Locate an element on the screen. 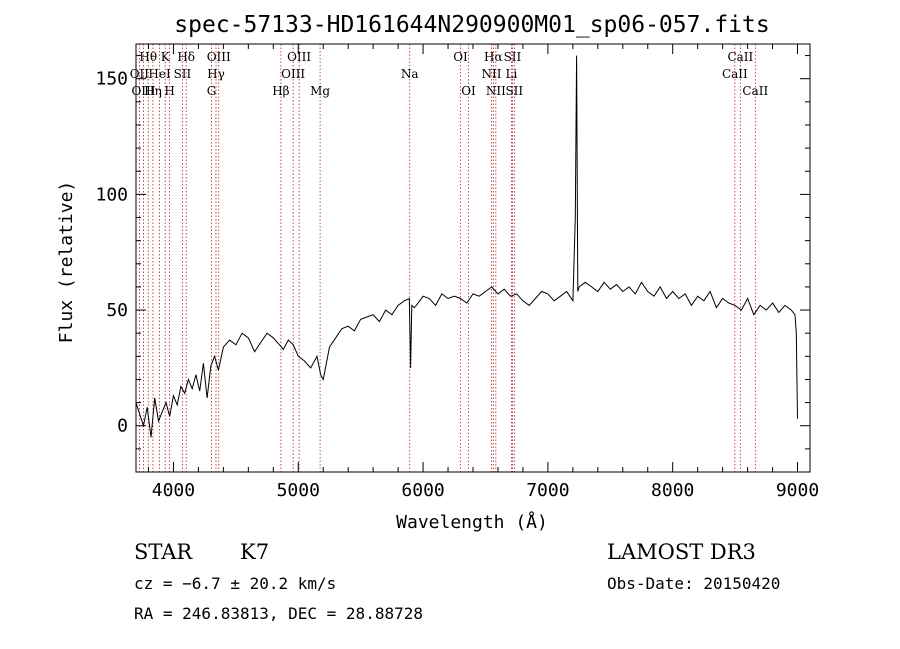  x-tick-label: 5000 is located at coordinates (298, 490).